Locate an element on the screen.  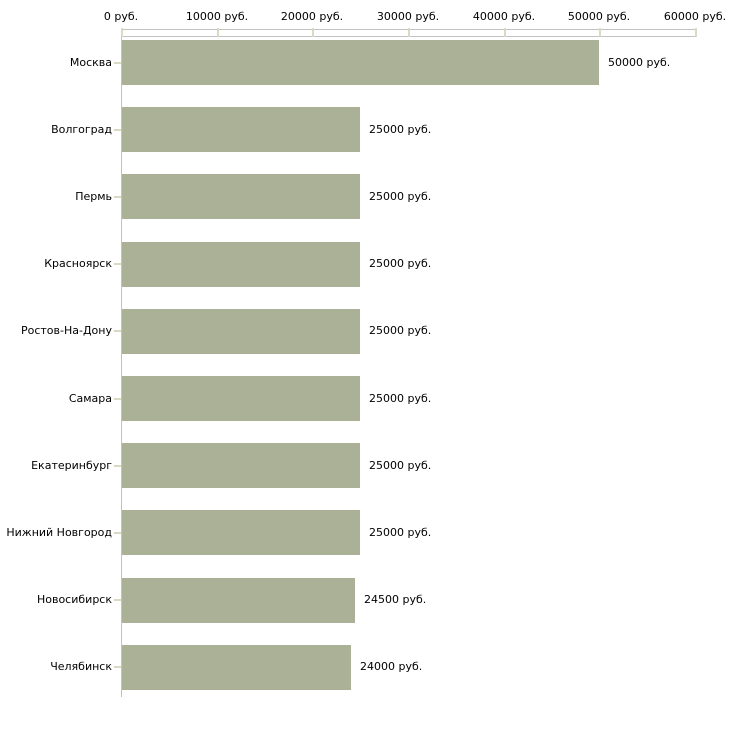
x-axis-tick-label: 50000 руб. is located at coordinates (599, 16).